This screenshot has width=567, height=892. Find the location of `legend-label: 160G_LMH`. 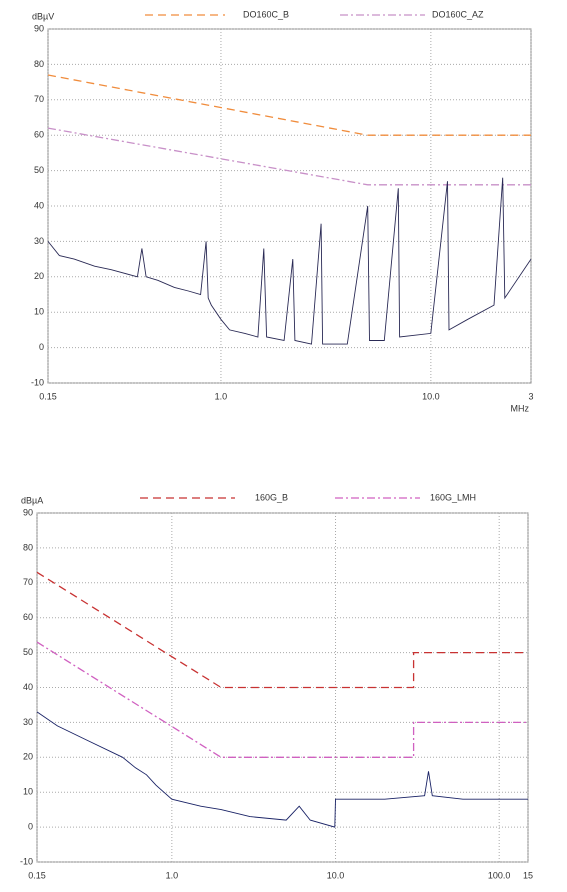

legend-label: 160G_LMH is located at coordinates (453, 497).